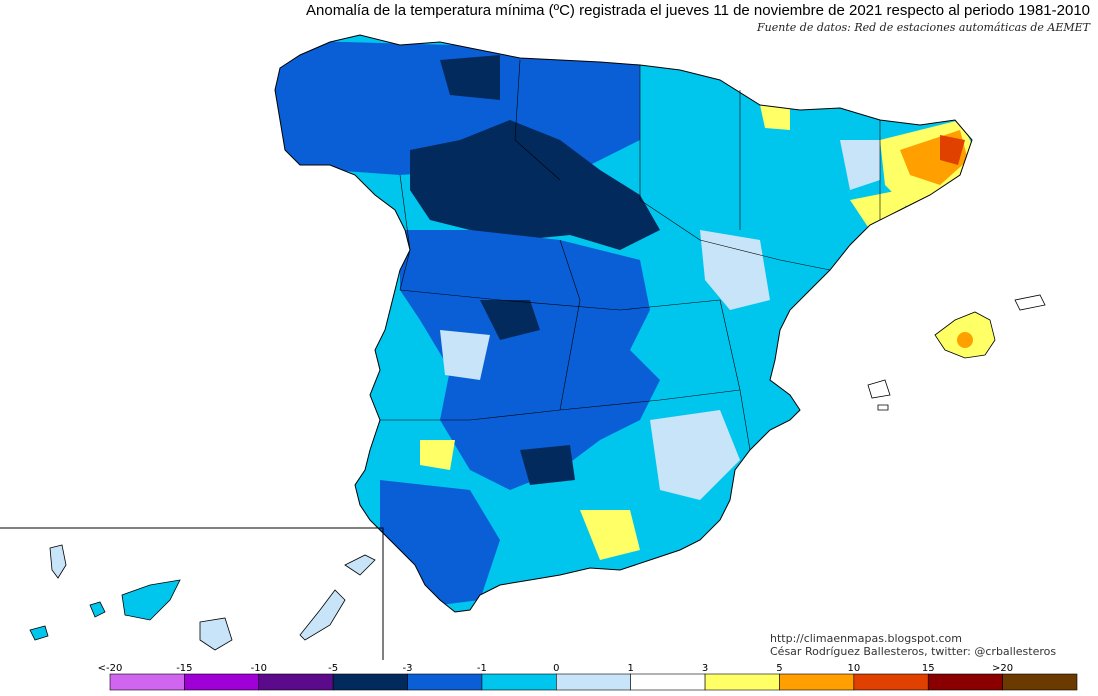  What do you see at coordinates (965, 335) in the screenshot?
I see `mallorca-island` at bounding box center [965, 335].